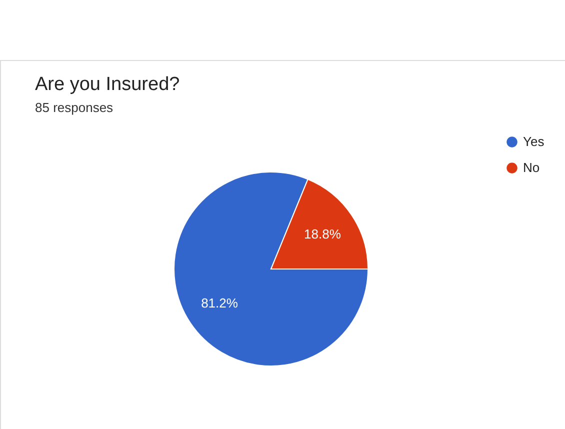 This screenshot has height=429, width=565. Describe the element at coordinates (107, 84) in the screenshot. I see `chart-title: Are you Insured?` at that location.